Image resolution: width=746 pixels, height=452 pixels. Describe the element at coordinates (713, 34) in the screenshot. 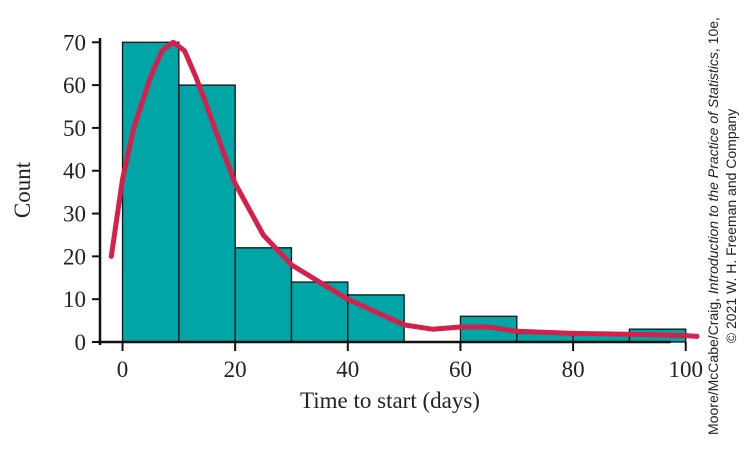

I see `credit-edition: , 10e,` at that location.